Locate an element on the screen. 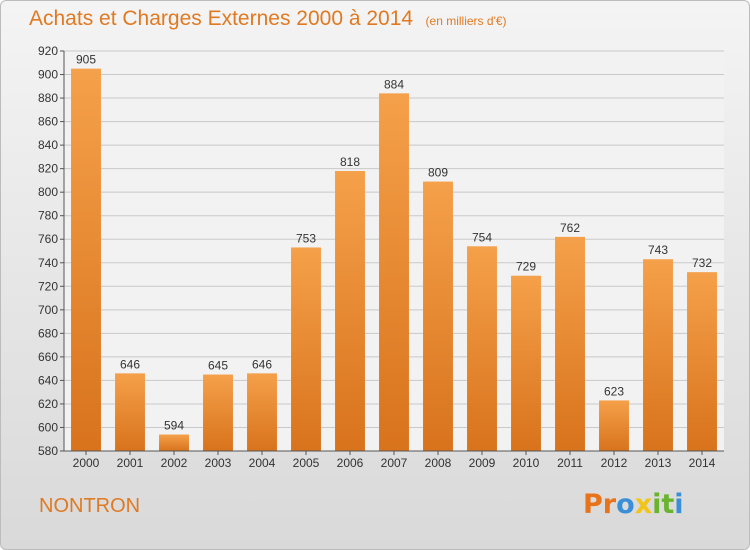 This screenshot has width=750, height=550. y-tick-label: 820 is located at coordinates (48, 169).